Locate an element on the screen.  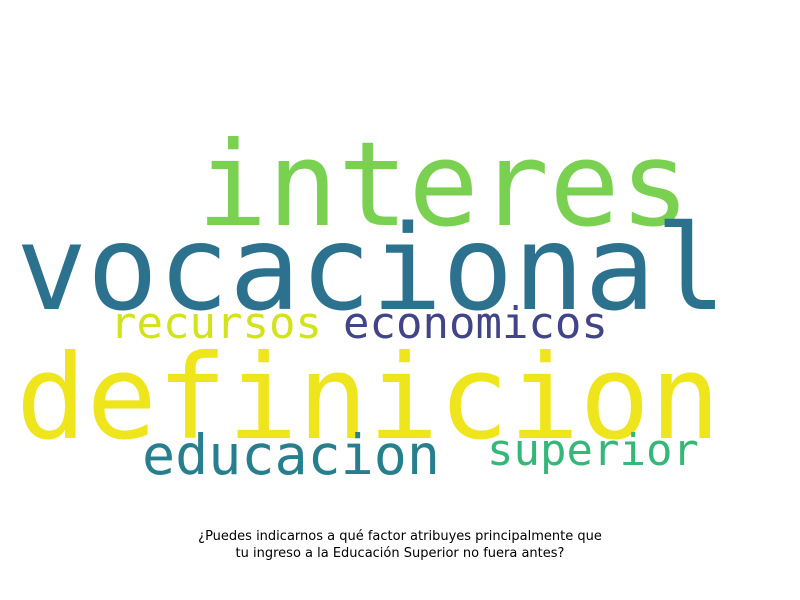
word-recursos: recursos is located at coordinates (216, 323).